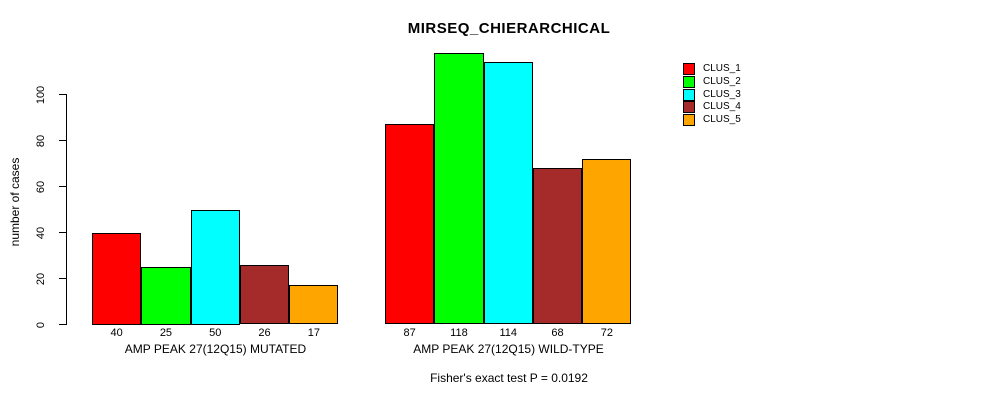  I want to click on legend-entry-clus_4: CLUS_4, so click(712, 107).